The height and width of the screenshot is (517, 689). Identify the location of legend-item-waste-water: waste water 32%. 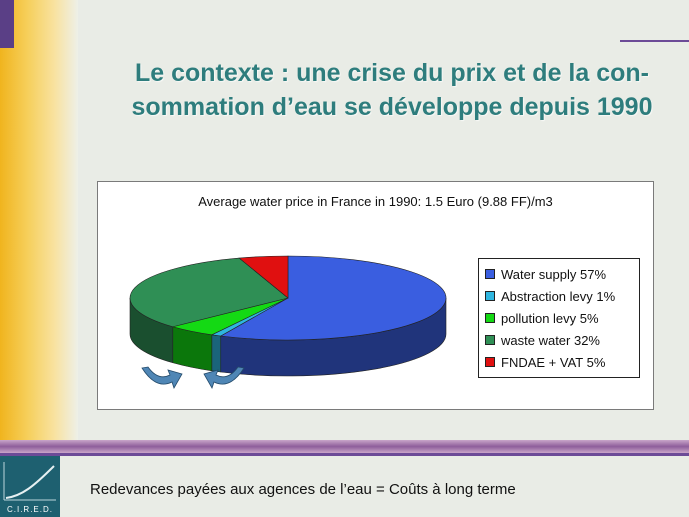
(559, 340).